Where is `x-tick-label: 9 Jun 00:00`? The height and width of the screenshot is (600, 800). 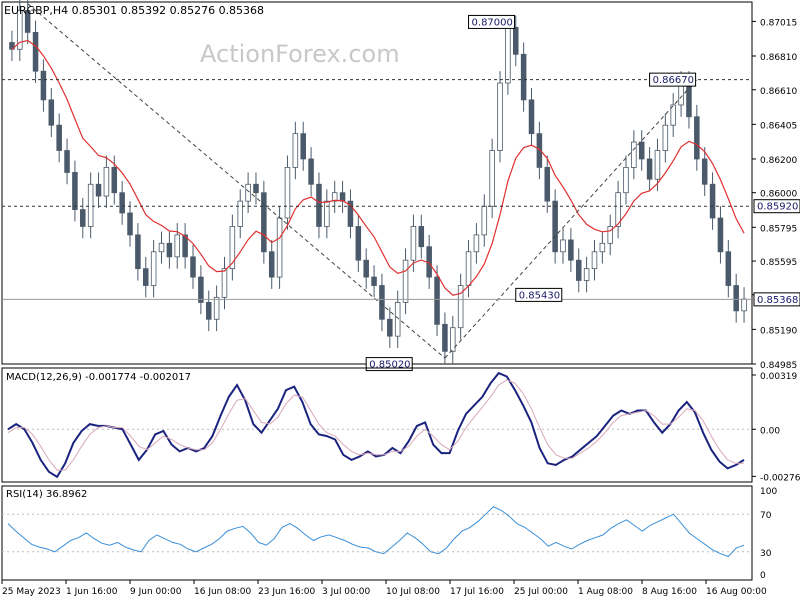 x-tick-label: 9 Jun 00:00 is located at coordinates (156, 592).